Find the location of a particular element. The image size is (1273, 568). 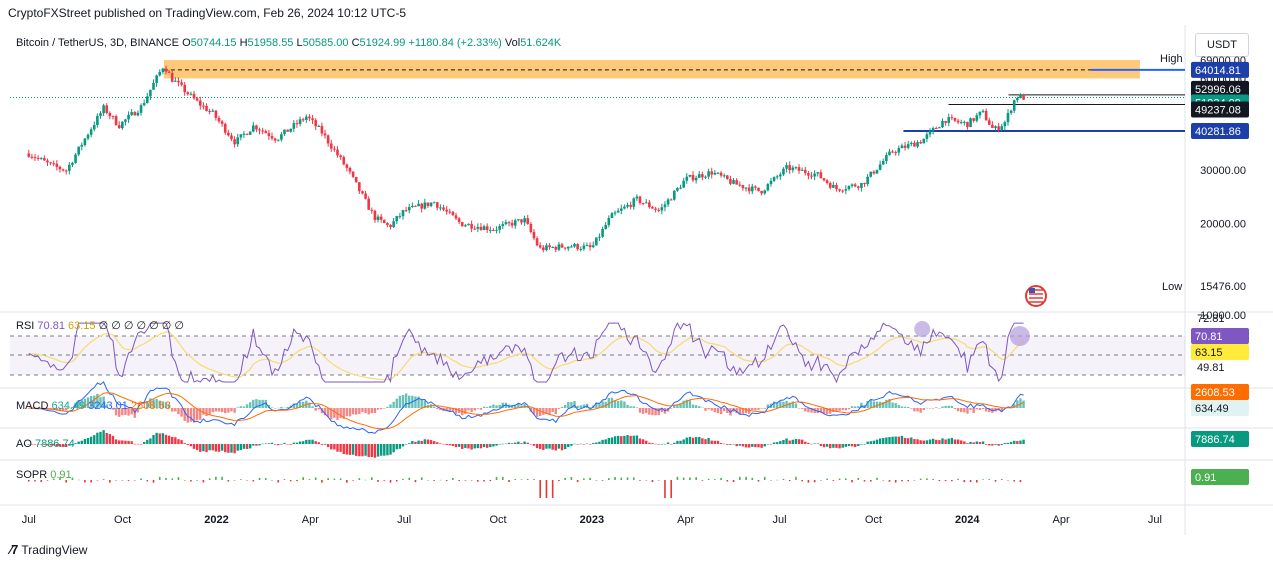

x-tick-label: Oct is located at coordinates (873, 520).